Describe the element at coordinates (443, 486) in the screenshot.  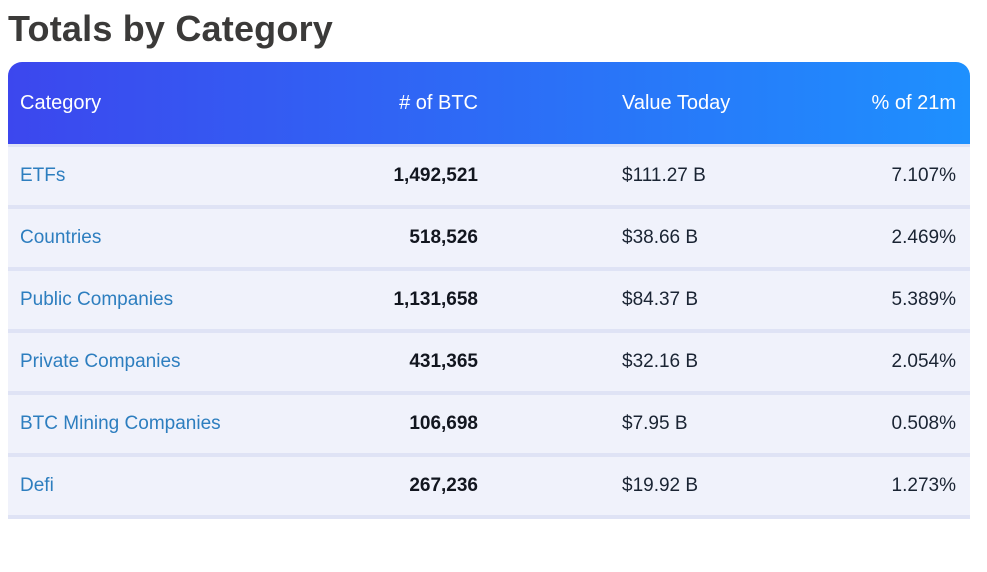
I see `btc-amount: 267,236` at that location.